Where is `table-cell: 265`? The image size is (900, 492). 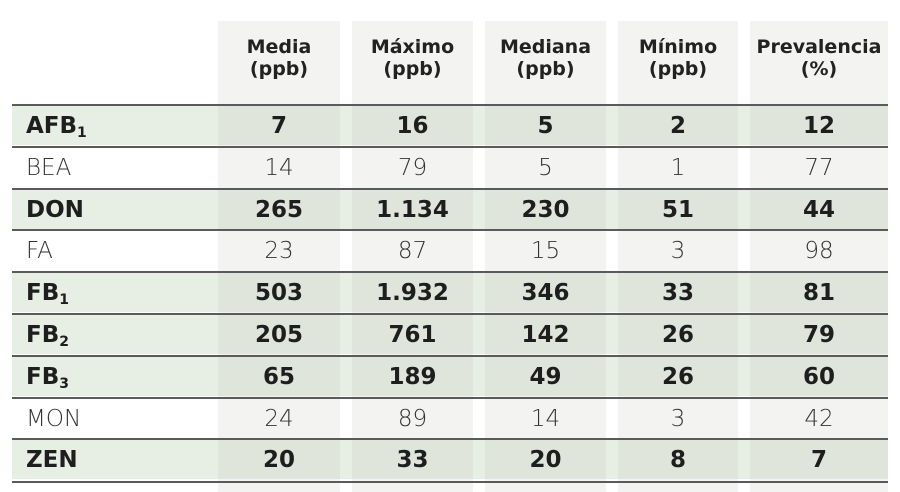
table-cell: 265 is located at coordinates (278, 209).